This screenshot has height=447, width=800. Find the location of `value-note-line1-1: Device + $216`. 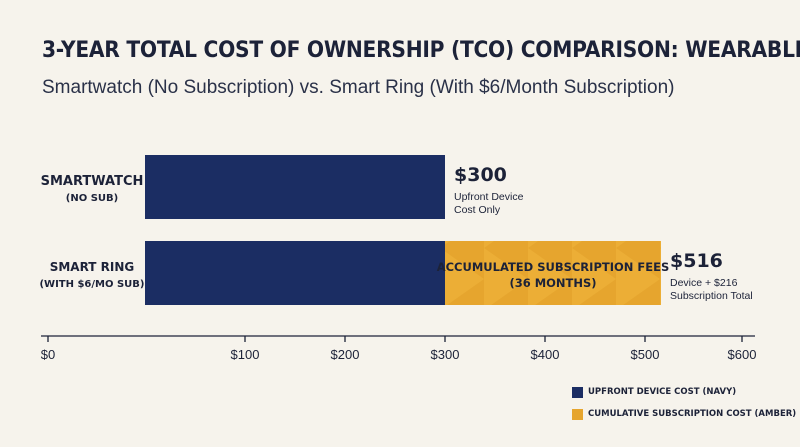

value-note-line1-1: Device + $216 is located at coordinates (704, 283).